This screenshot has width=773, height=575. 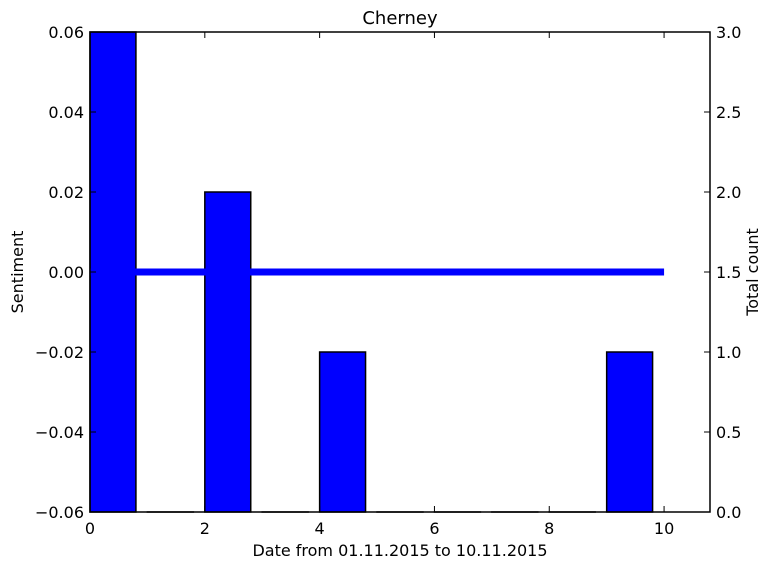 I want to click on x-axis-label: Date from 01.11.2015 to 10.11.2015, so click(x=399, y=550).